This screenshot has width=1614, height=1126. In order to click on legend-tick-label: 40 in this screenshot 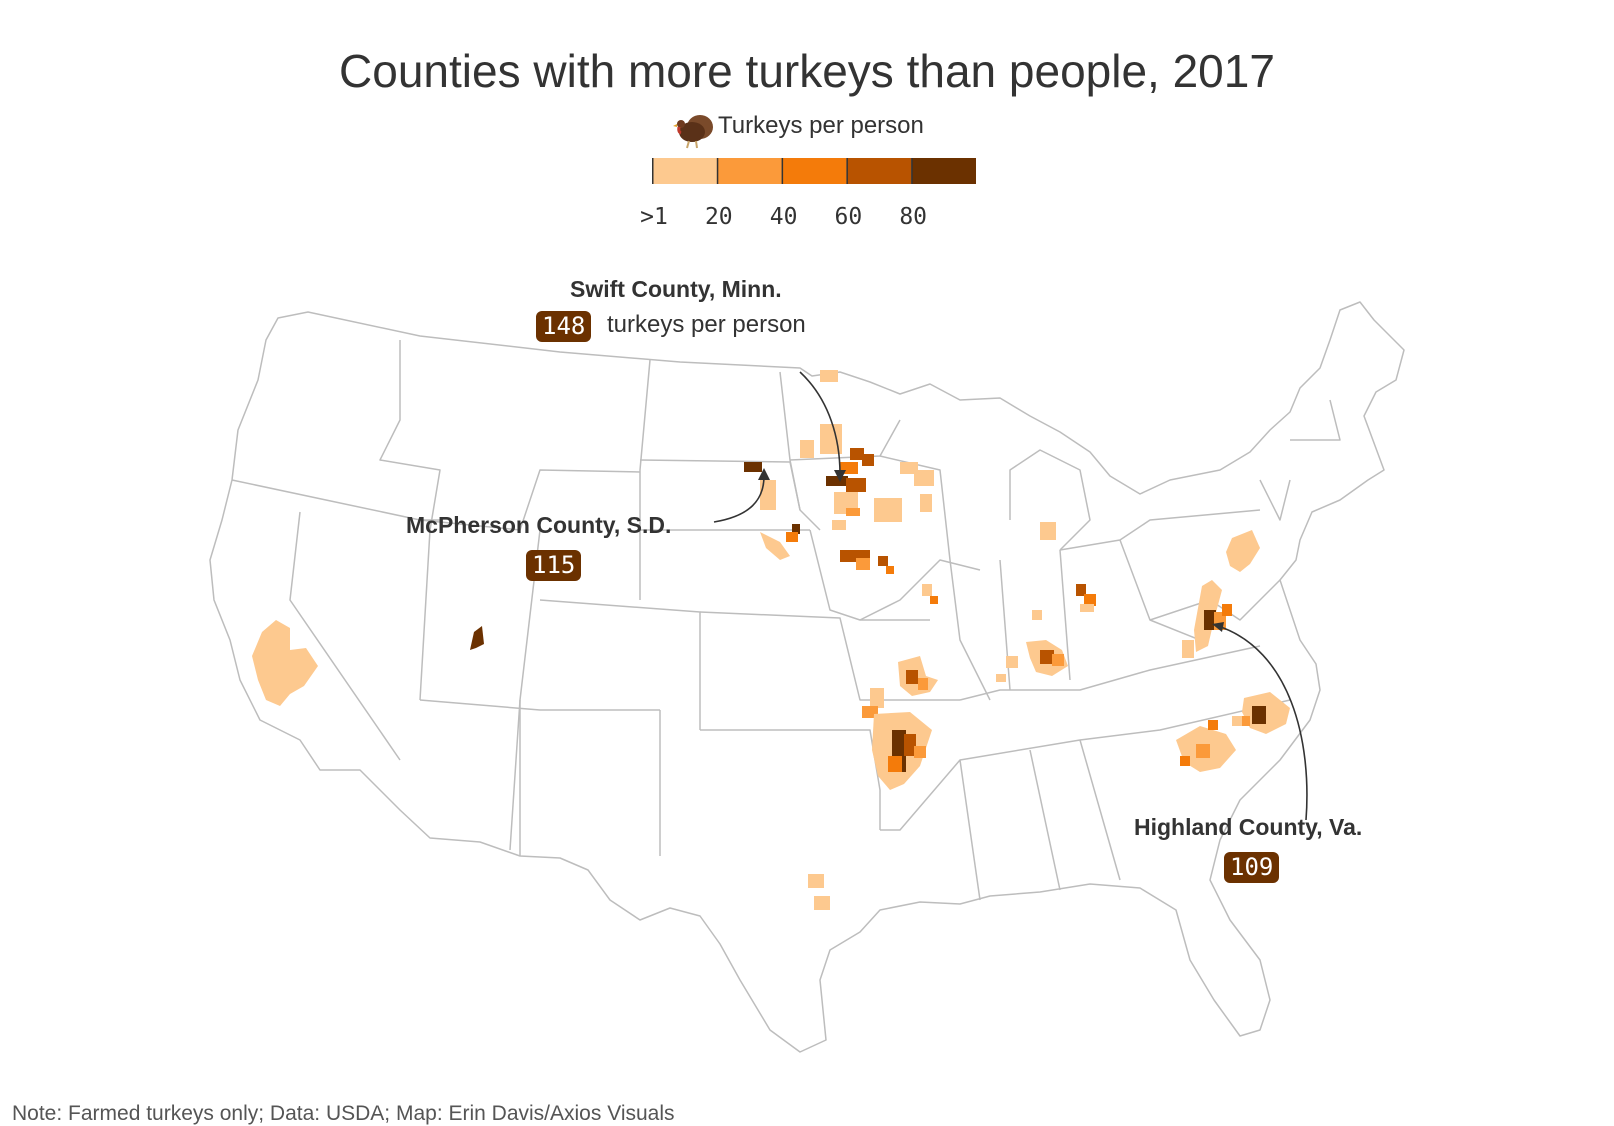, I will do `click(783, 217)`.